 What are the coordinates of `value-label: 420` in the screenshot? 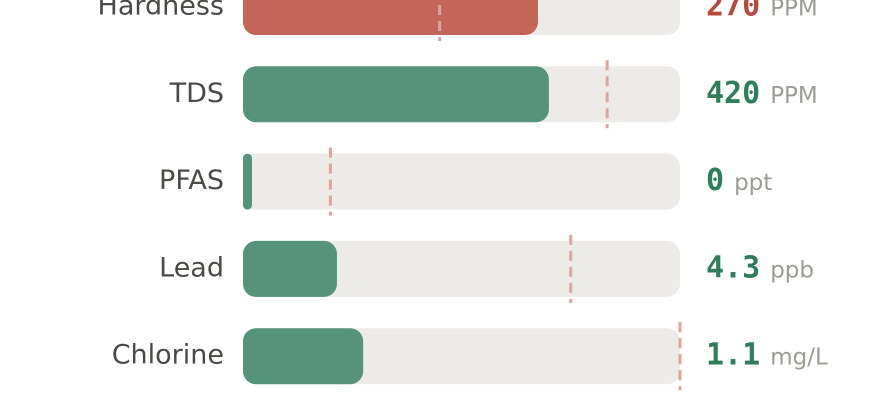 It's located at (733, 93).